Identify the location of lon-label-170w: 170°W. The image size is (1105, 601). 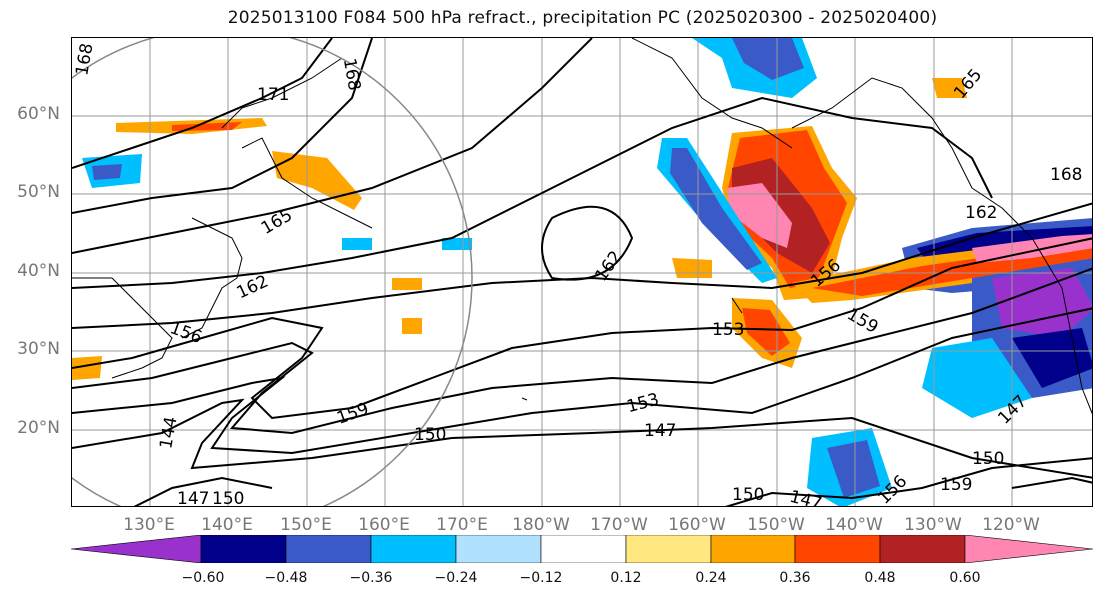
(619, 525).